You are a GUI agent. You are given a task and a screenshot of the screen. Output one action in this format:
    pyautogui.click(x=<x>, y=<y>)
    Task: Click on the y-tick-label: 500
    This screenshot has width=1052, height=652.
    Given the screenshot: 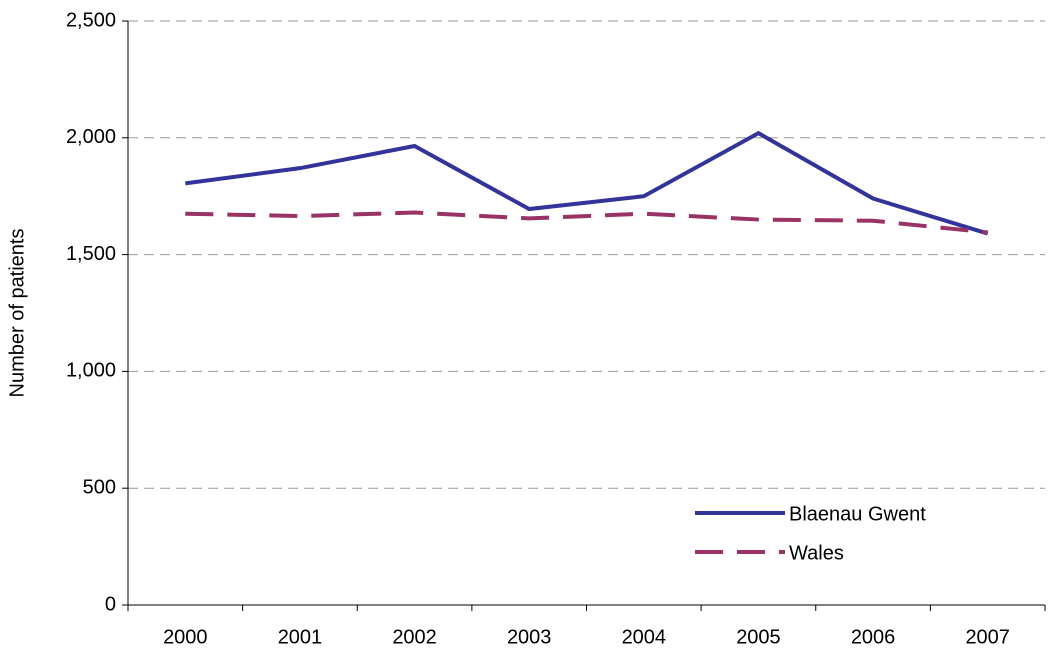 What is the action you would take?
    pyautogui.click(x=99, y=487)
    